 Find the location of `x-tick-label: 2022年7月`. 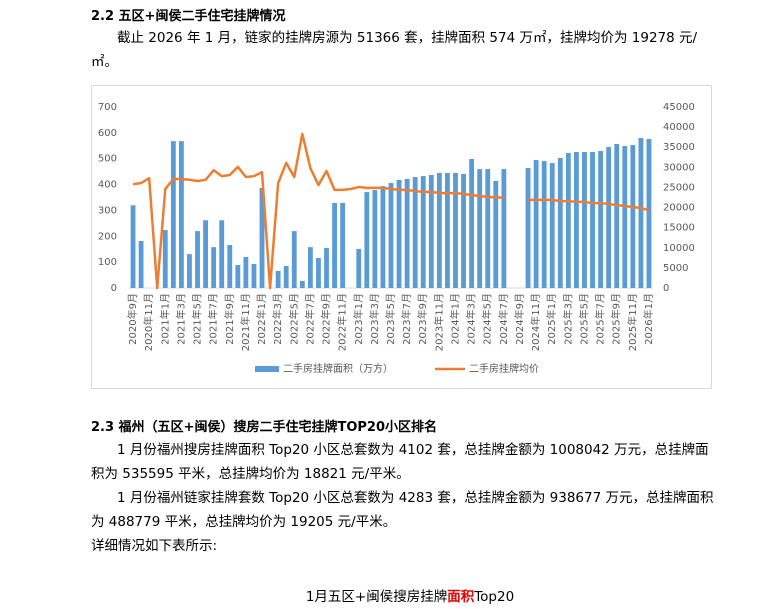

x-tick-label: 2022年7月 is located at coordinates (309, 319).